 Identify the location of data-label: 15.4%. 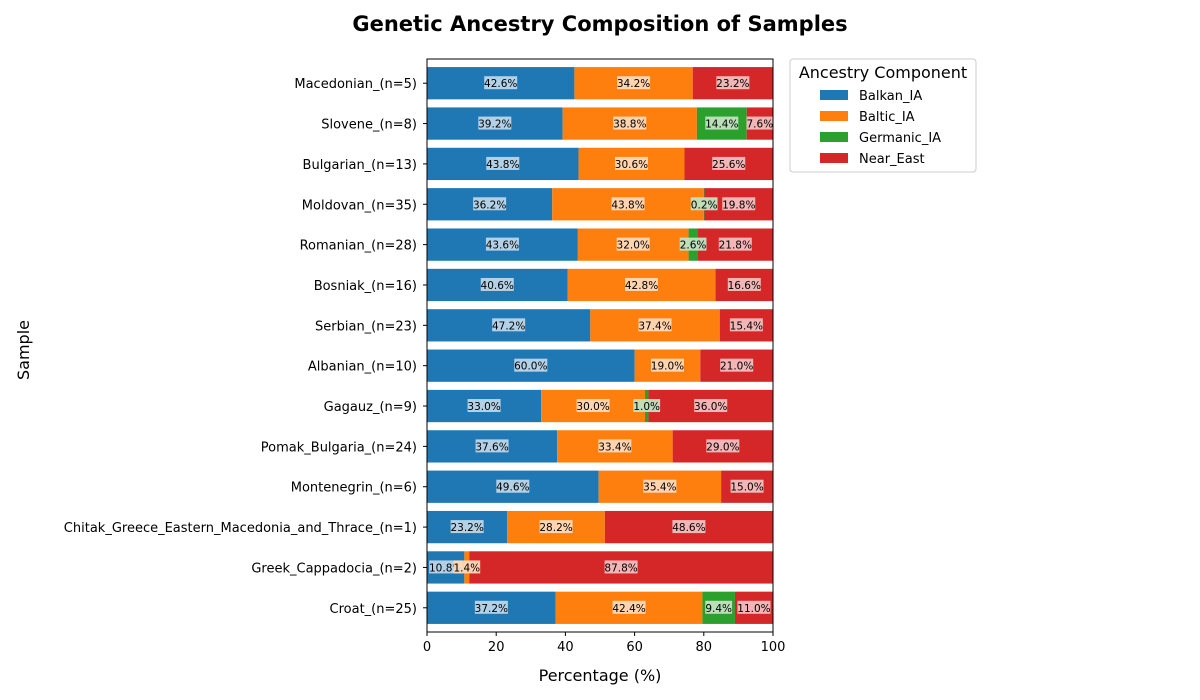
(746, 326).